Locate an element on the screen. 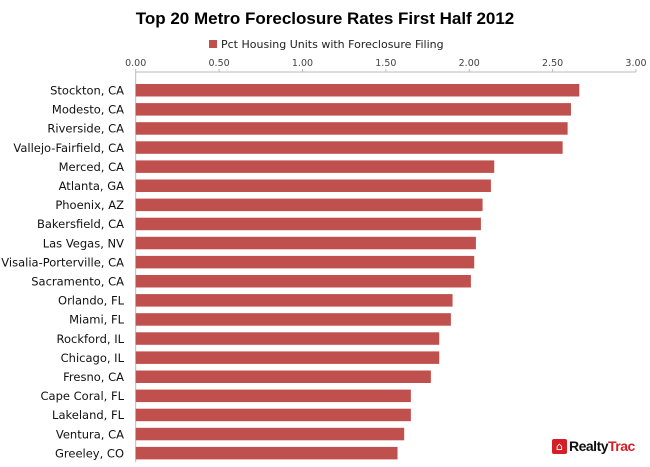 This screenshot has height=467, width=650. category-label: Cape Coral, FL is located at coordinates (83, 396).